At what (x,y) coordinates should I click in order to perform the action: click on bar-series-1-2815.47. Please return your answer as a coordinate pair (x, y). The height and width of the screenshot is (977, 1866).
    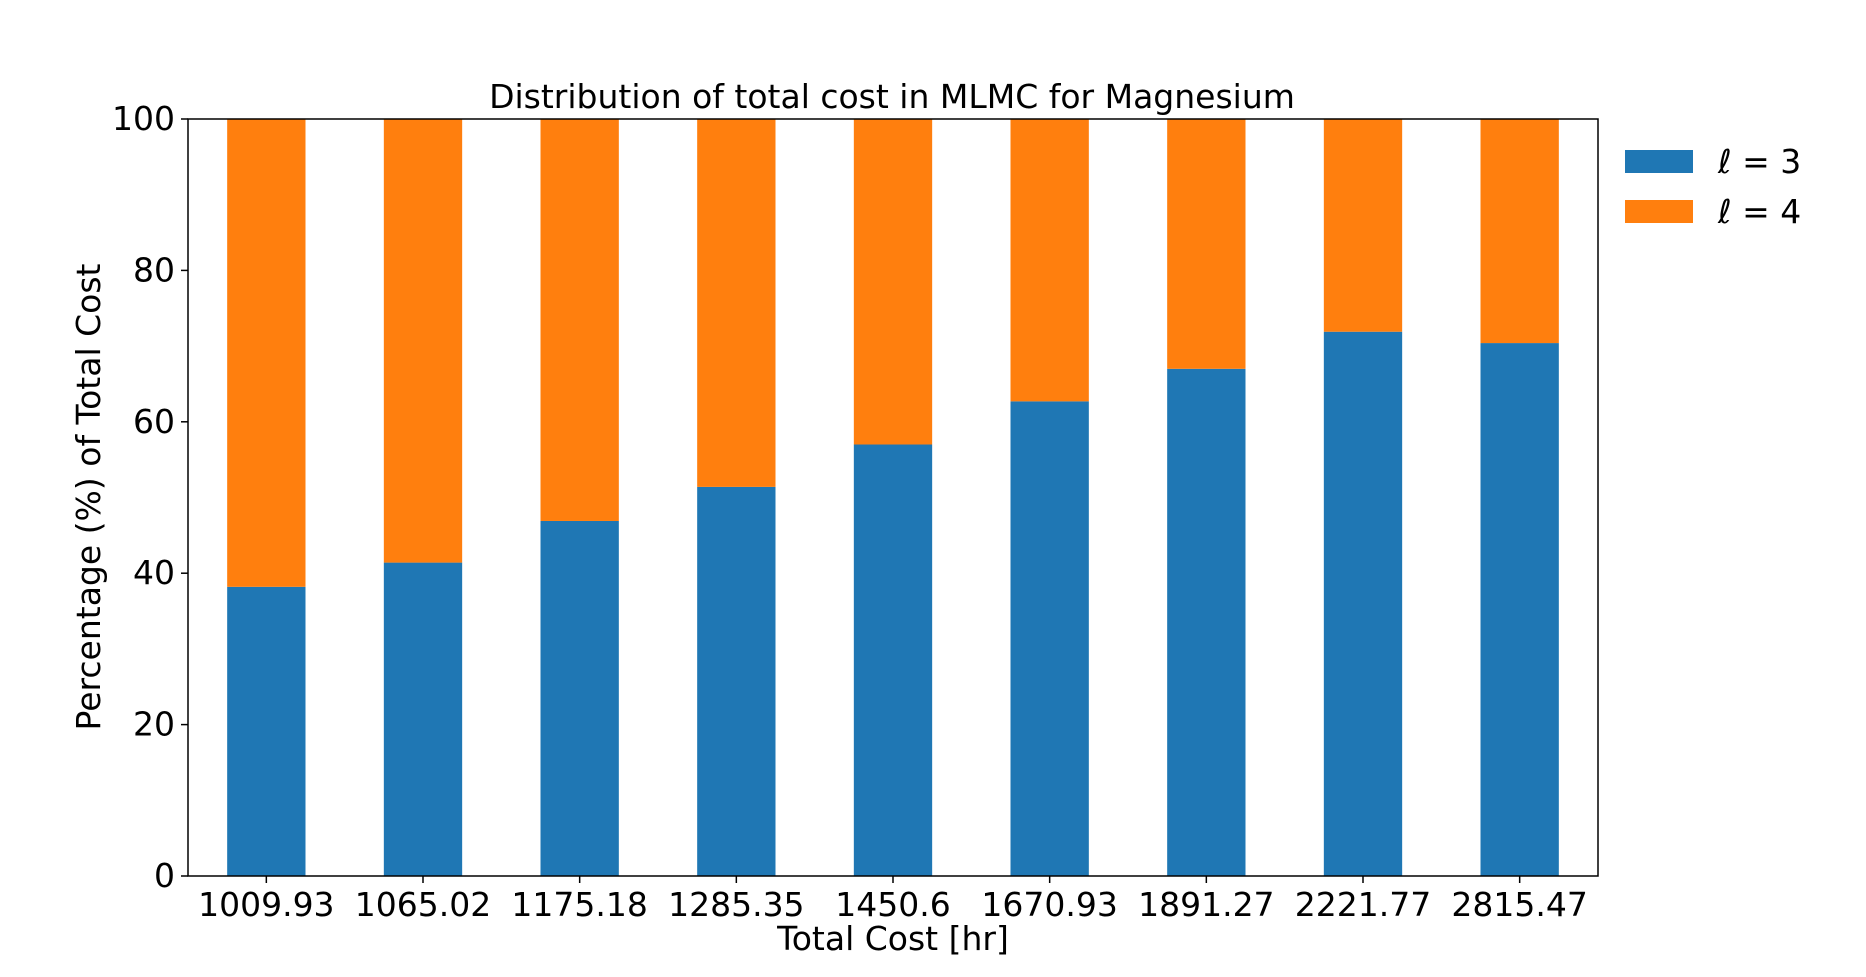
    Looking at the image, I should click on (1519, 609).